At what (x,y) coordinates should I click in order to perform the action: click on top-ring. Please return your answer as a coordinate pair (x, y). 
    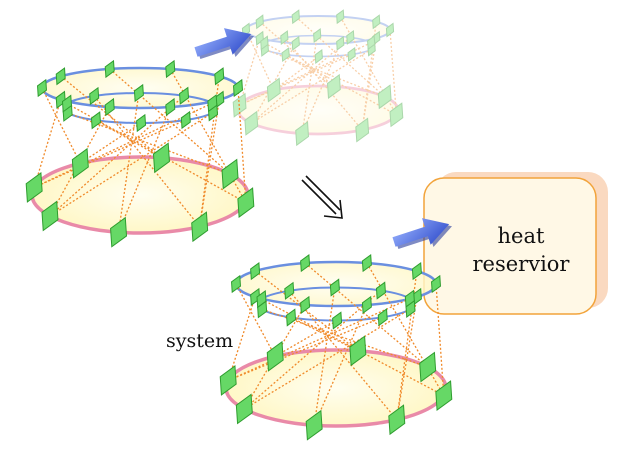
    Looking at the image, I should click on (318, 30).